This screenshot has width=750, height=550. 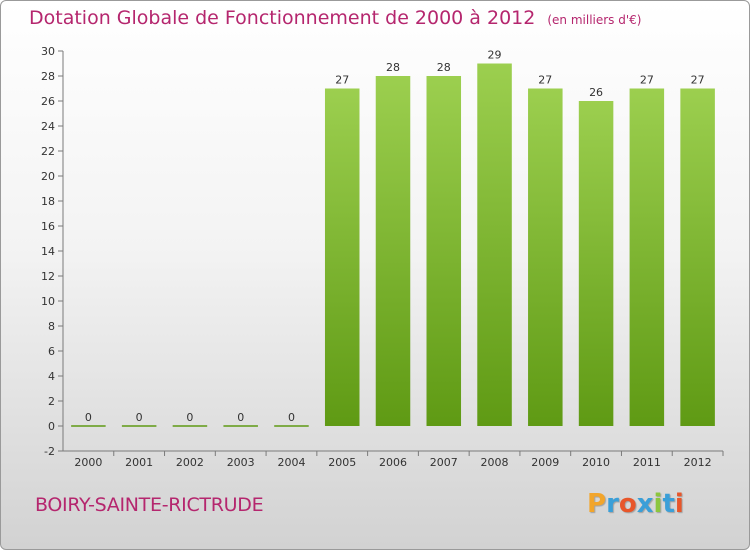 What do you see at coordinates (88, 462) in the screenshot?
I see `x-tick-label: 2000` at bounding box center [88, 462].